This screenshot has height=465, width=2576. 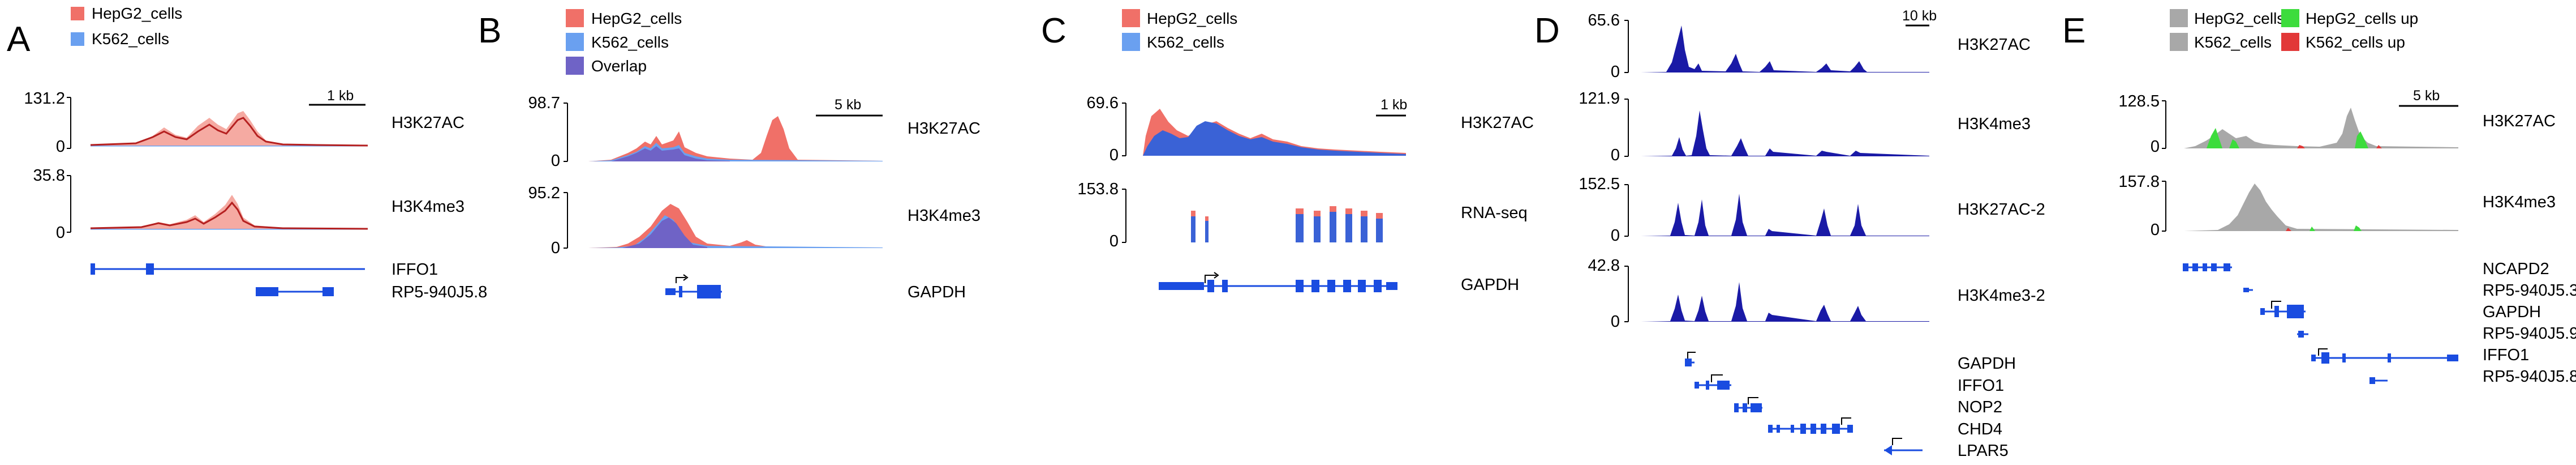 What do you see at coordinates (1919, 16) in the screenshot?
I see `scale-bar-label: 10 kb` at bounding box center [1919, 16].